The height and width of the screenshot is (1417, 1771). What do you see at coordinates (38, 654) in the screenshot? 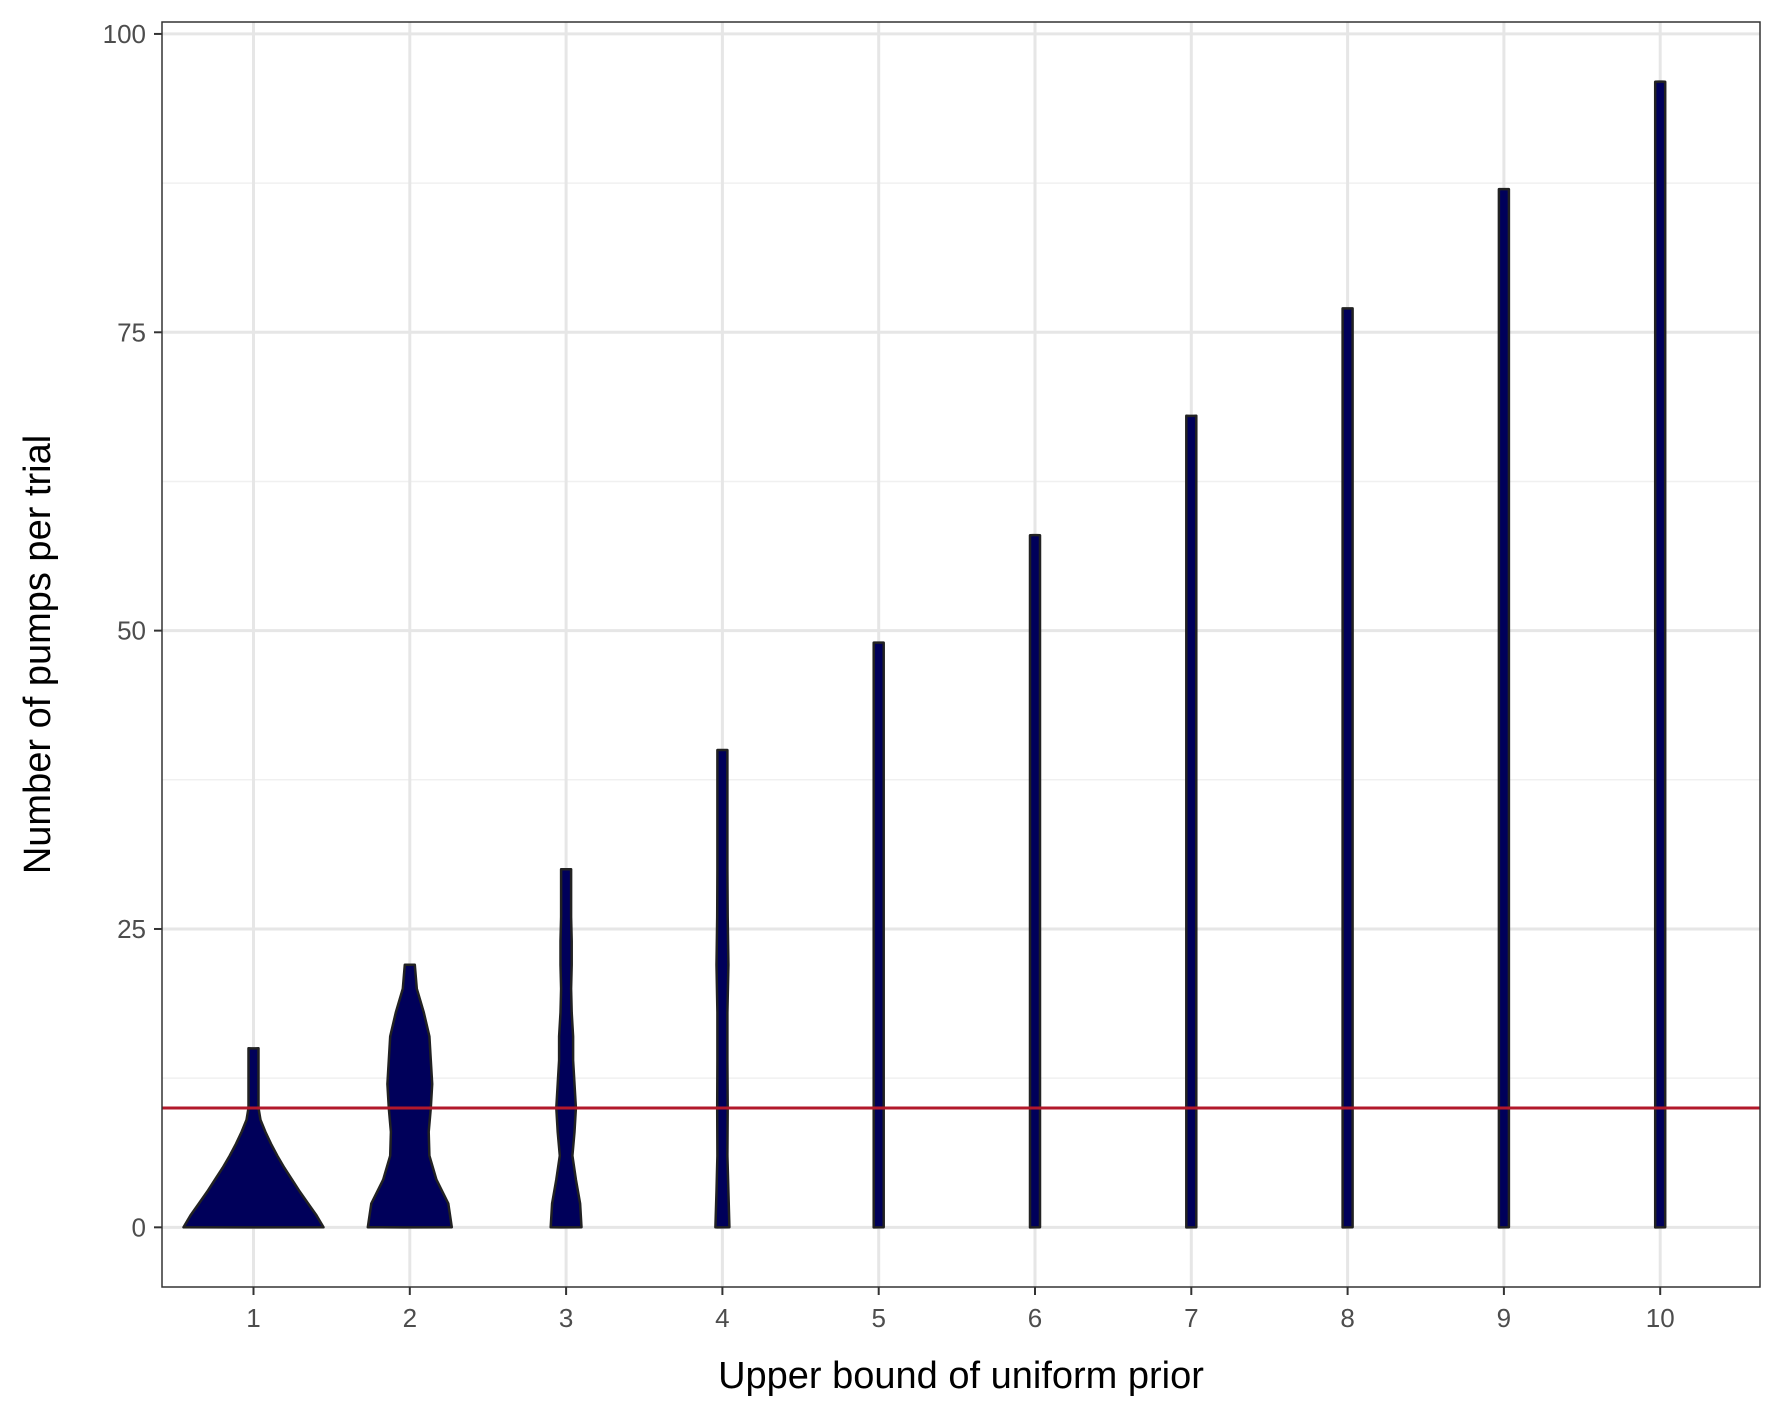
I see `y-axis-title: Number of pumps per trial` at bounding box center [38, 654].